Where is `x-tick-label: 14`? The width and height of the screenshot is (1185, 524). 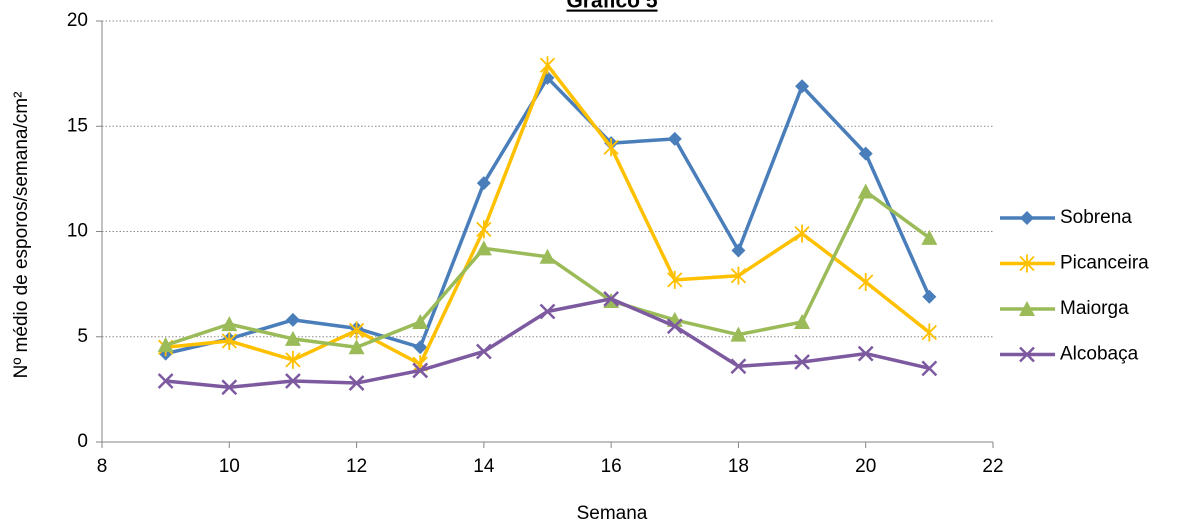 x-tick-label: 14 is located at coordinates (484, 466).